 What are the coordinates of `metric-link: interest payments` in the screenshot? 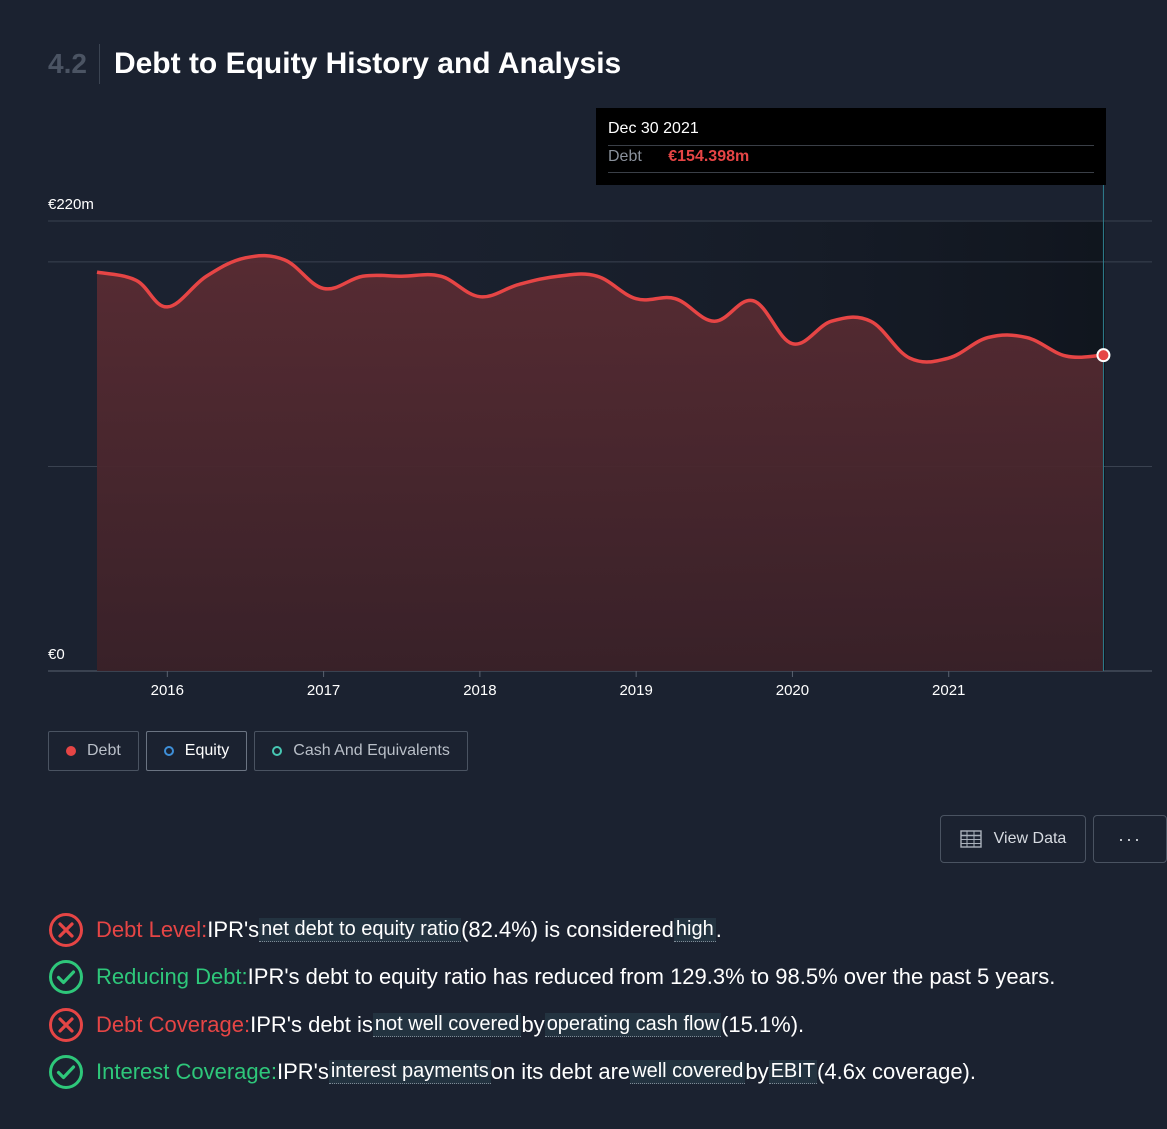 It's located at (409, 1072).